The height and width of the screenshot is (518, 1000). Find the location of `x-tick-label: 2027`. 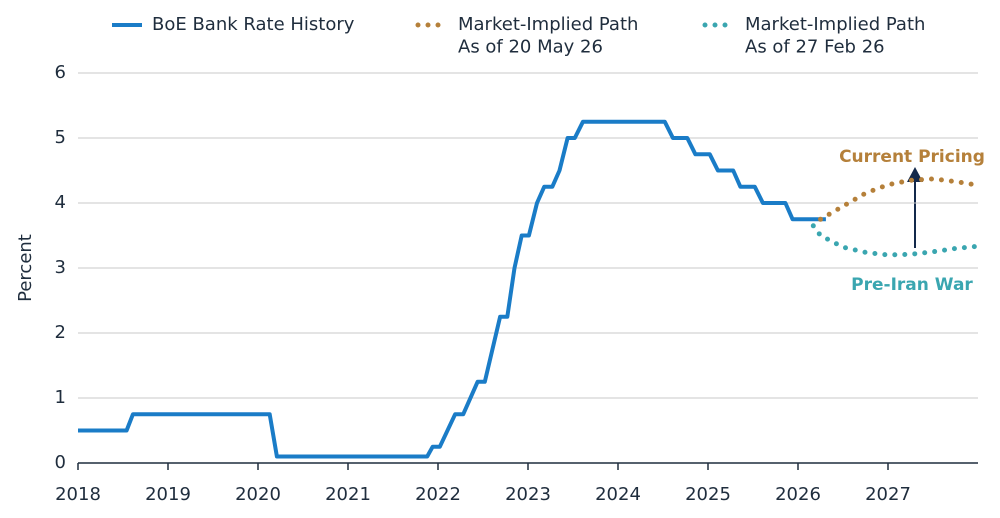

x-tick-label: 2027 is located at coordinates (888, 494).